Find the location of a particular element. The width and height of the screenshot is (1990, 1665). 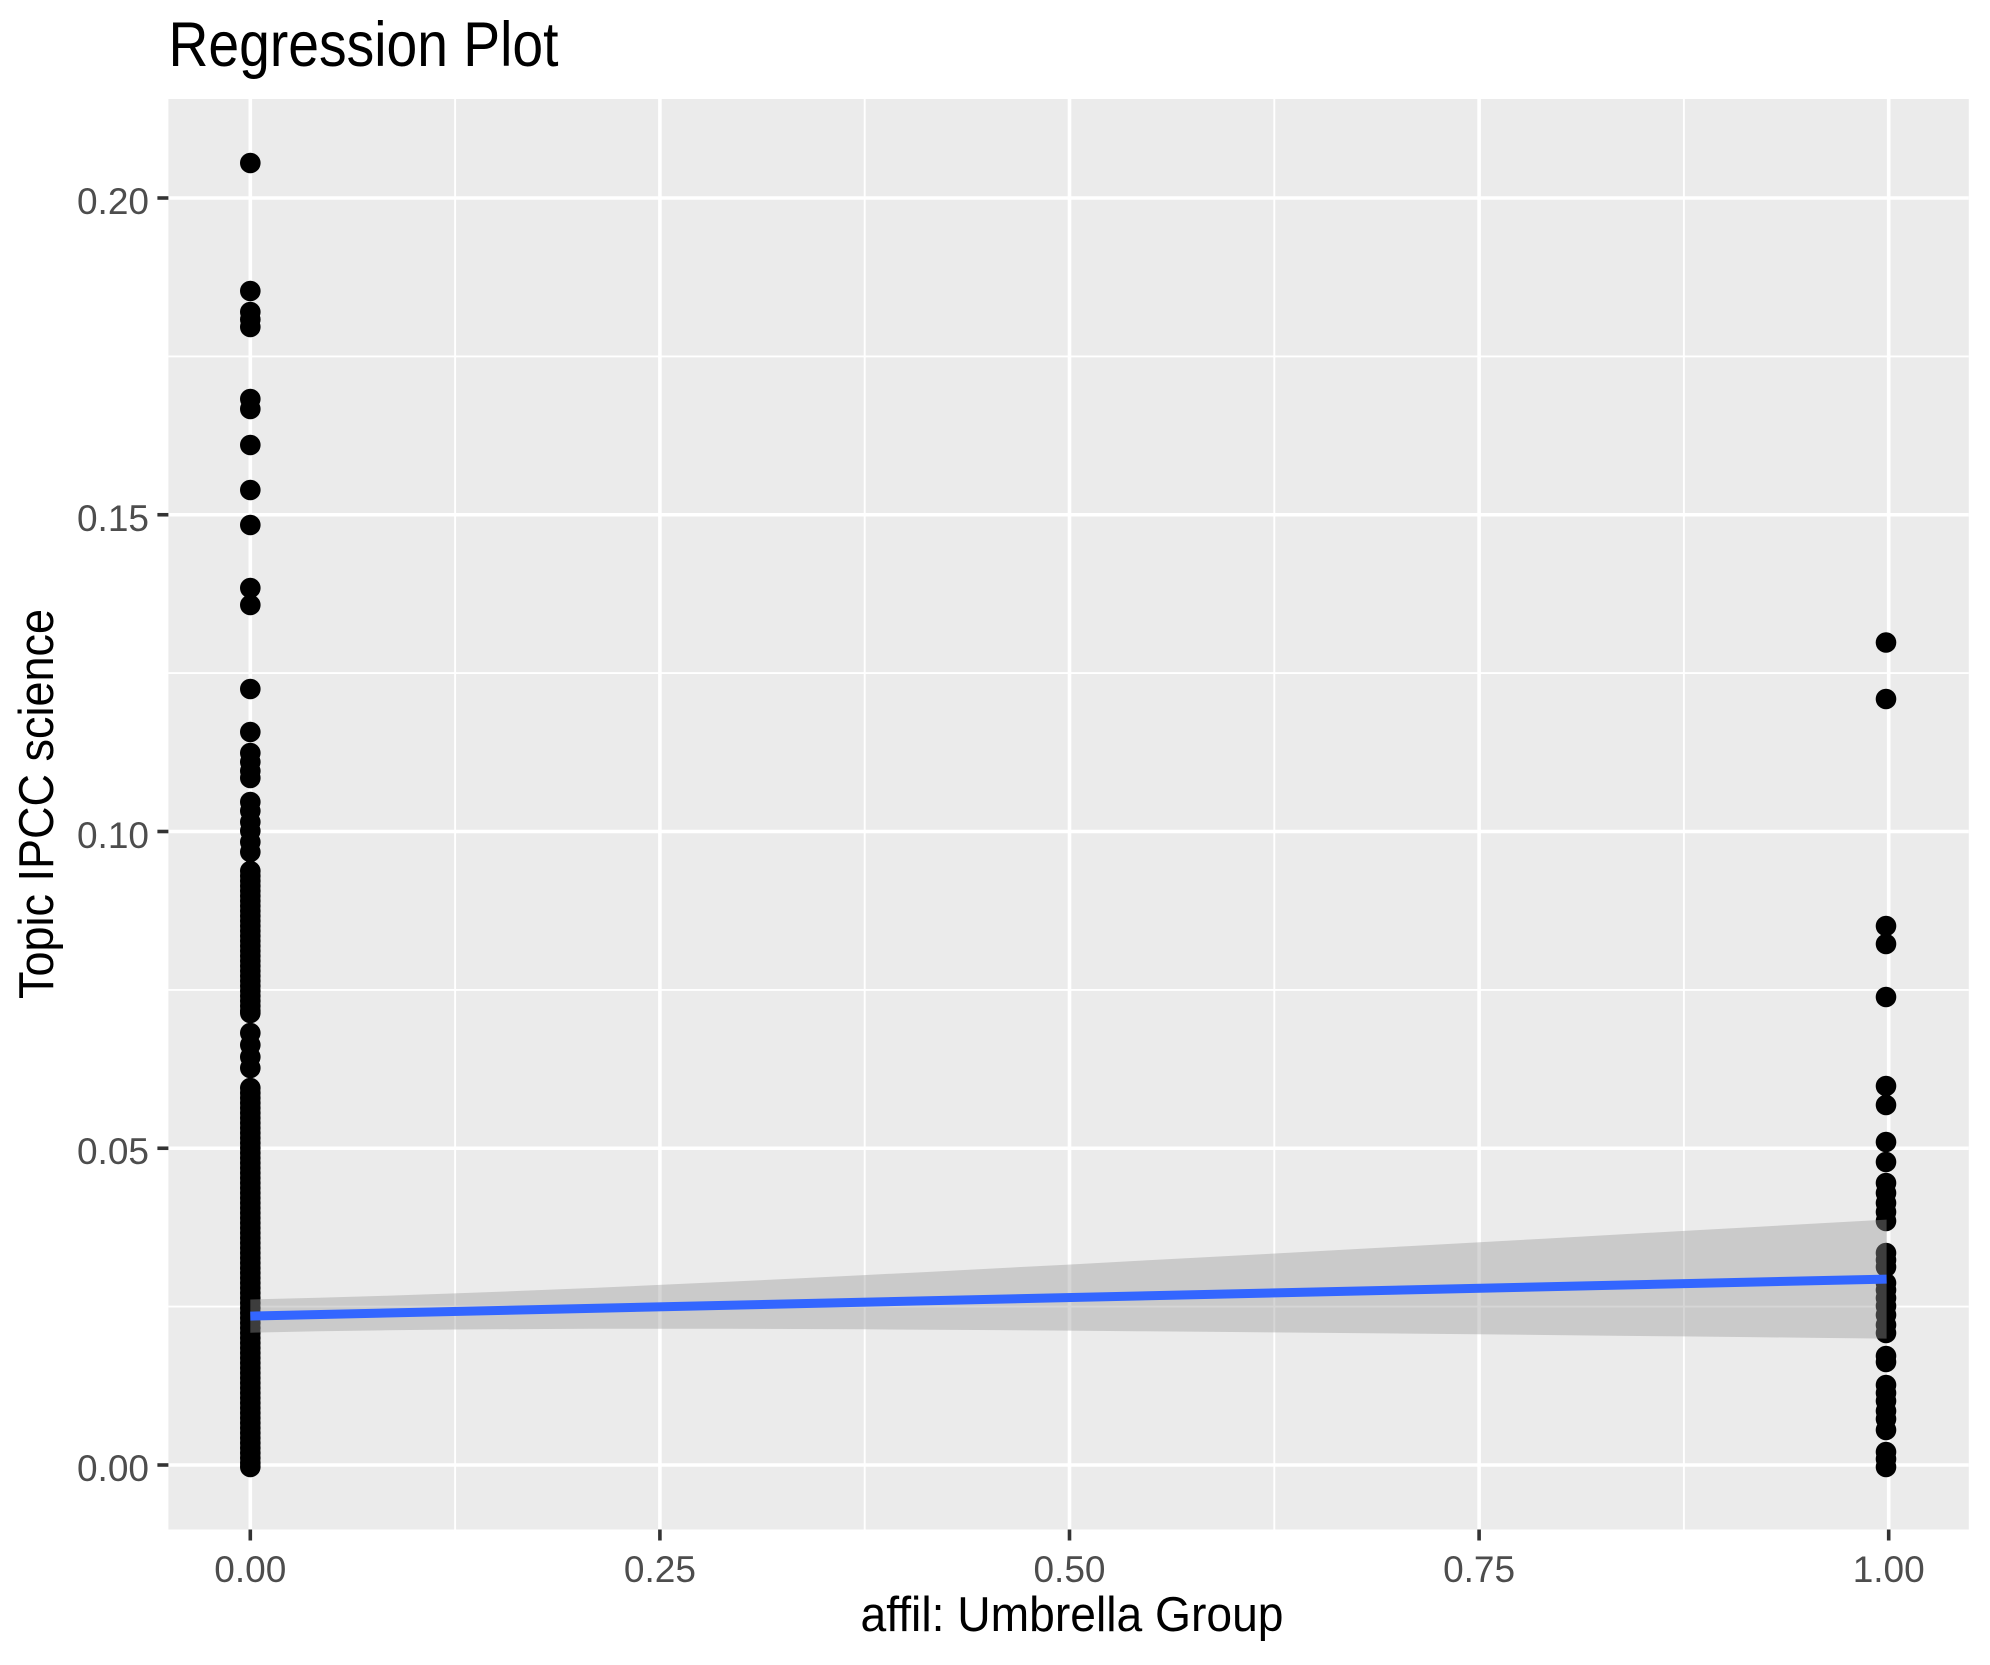

svg-text: 0.15 is located at coordinates (113, 518).